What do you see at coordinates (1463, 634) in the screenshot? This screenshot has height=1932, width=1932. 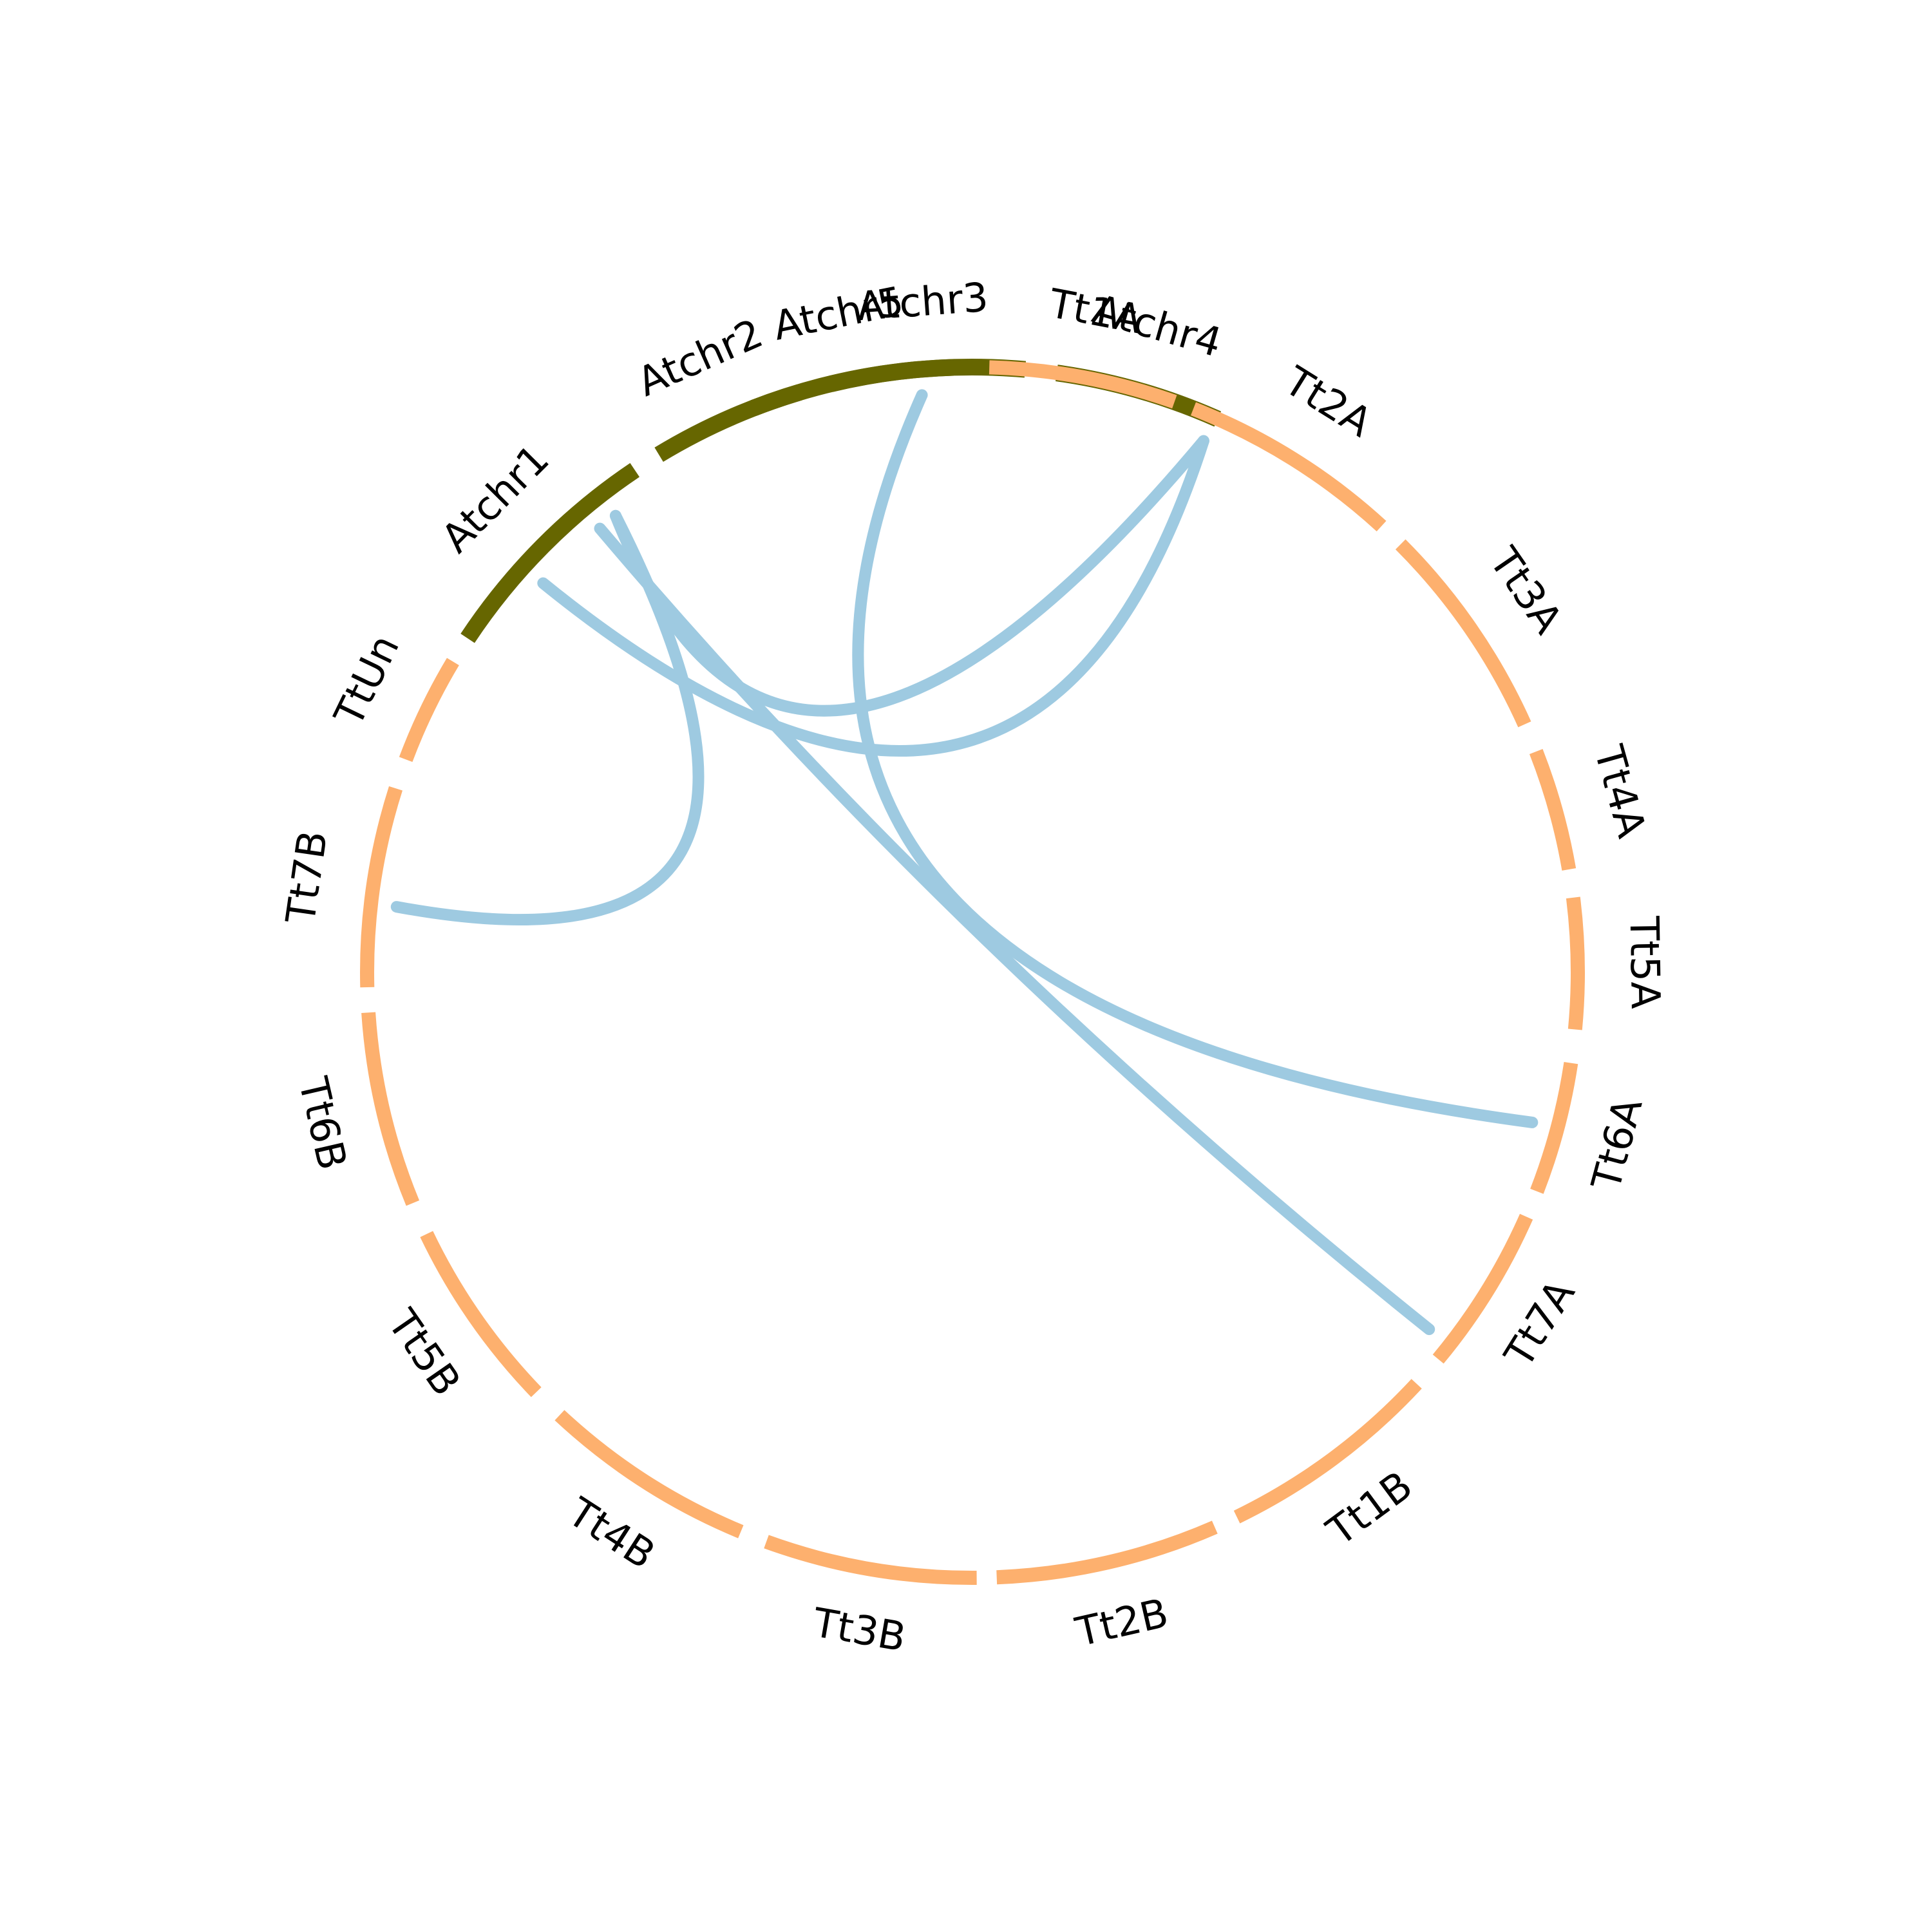 I see `segment-tt3a` at bounding box center [1463, 634].